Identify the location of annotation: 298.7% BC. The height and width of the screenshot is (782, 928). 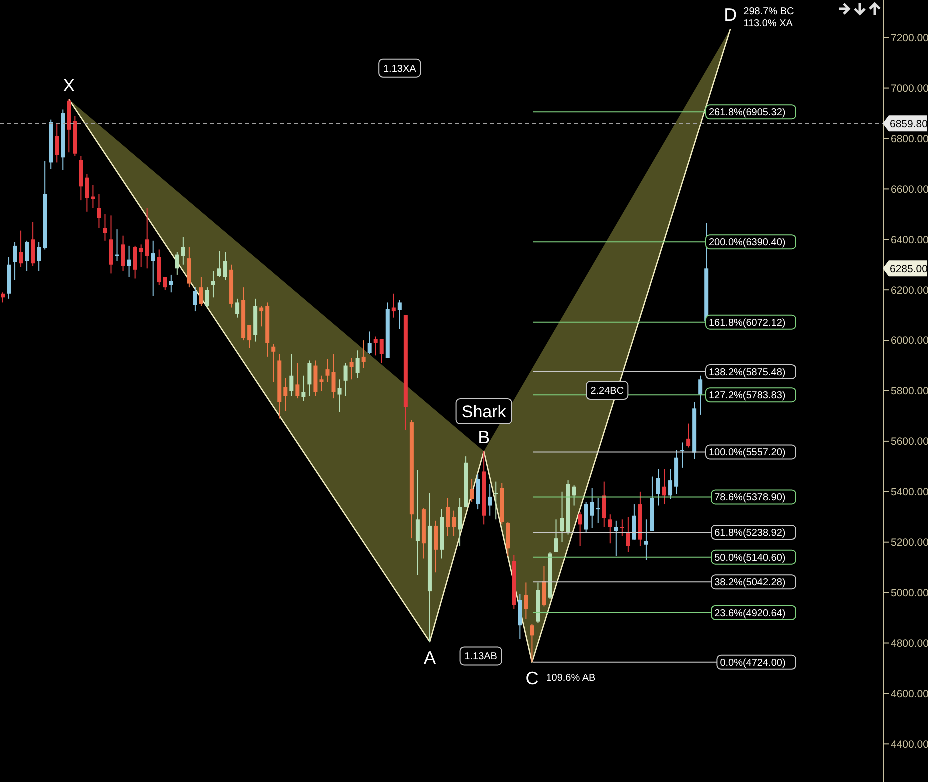
(769, 12).